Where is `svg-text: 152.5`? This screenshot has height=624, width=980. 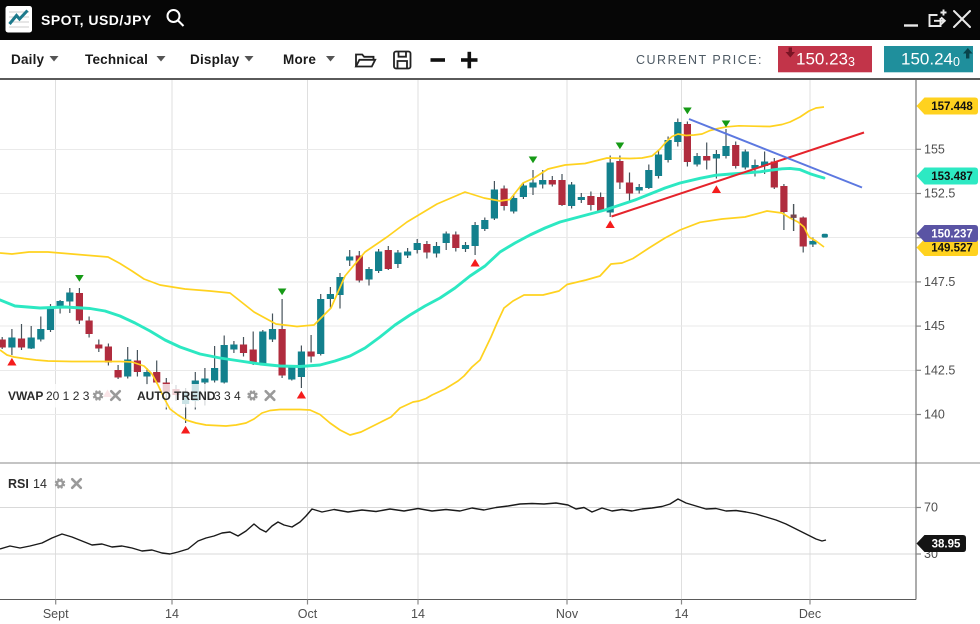 svg-text: 152.5 is located at coordinates (939, 194).